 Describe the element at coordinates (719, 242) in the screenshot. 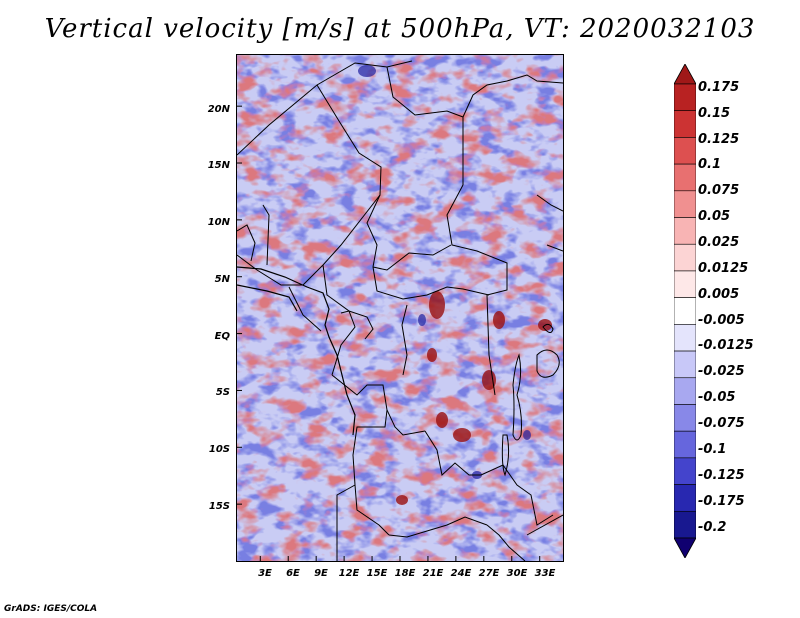

I see `colorbar-label: 0.025` at that location.